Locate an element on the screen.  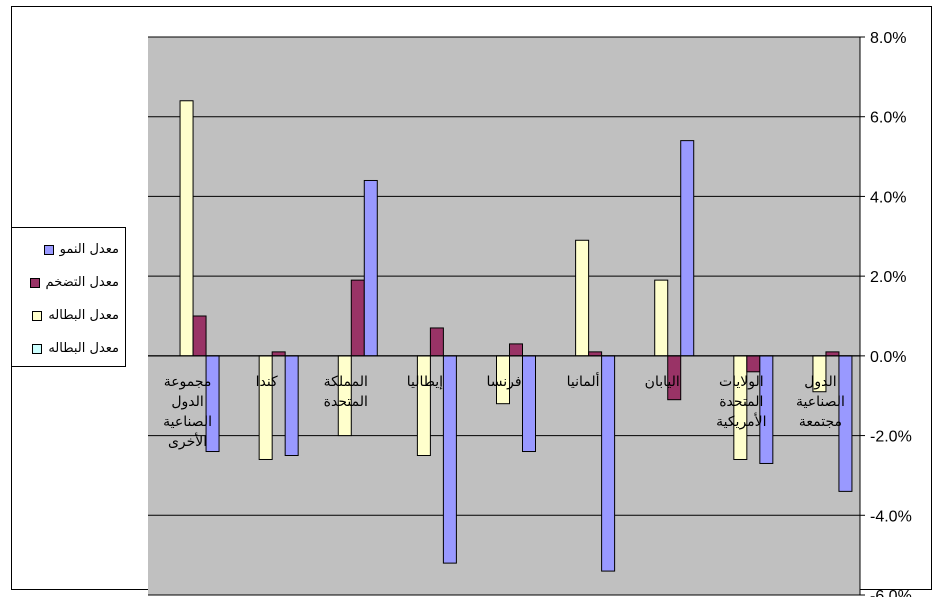
y-tick-label: 8.0% is located at coordinates (888, 38).